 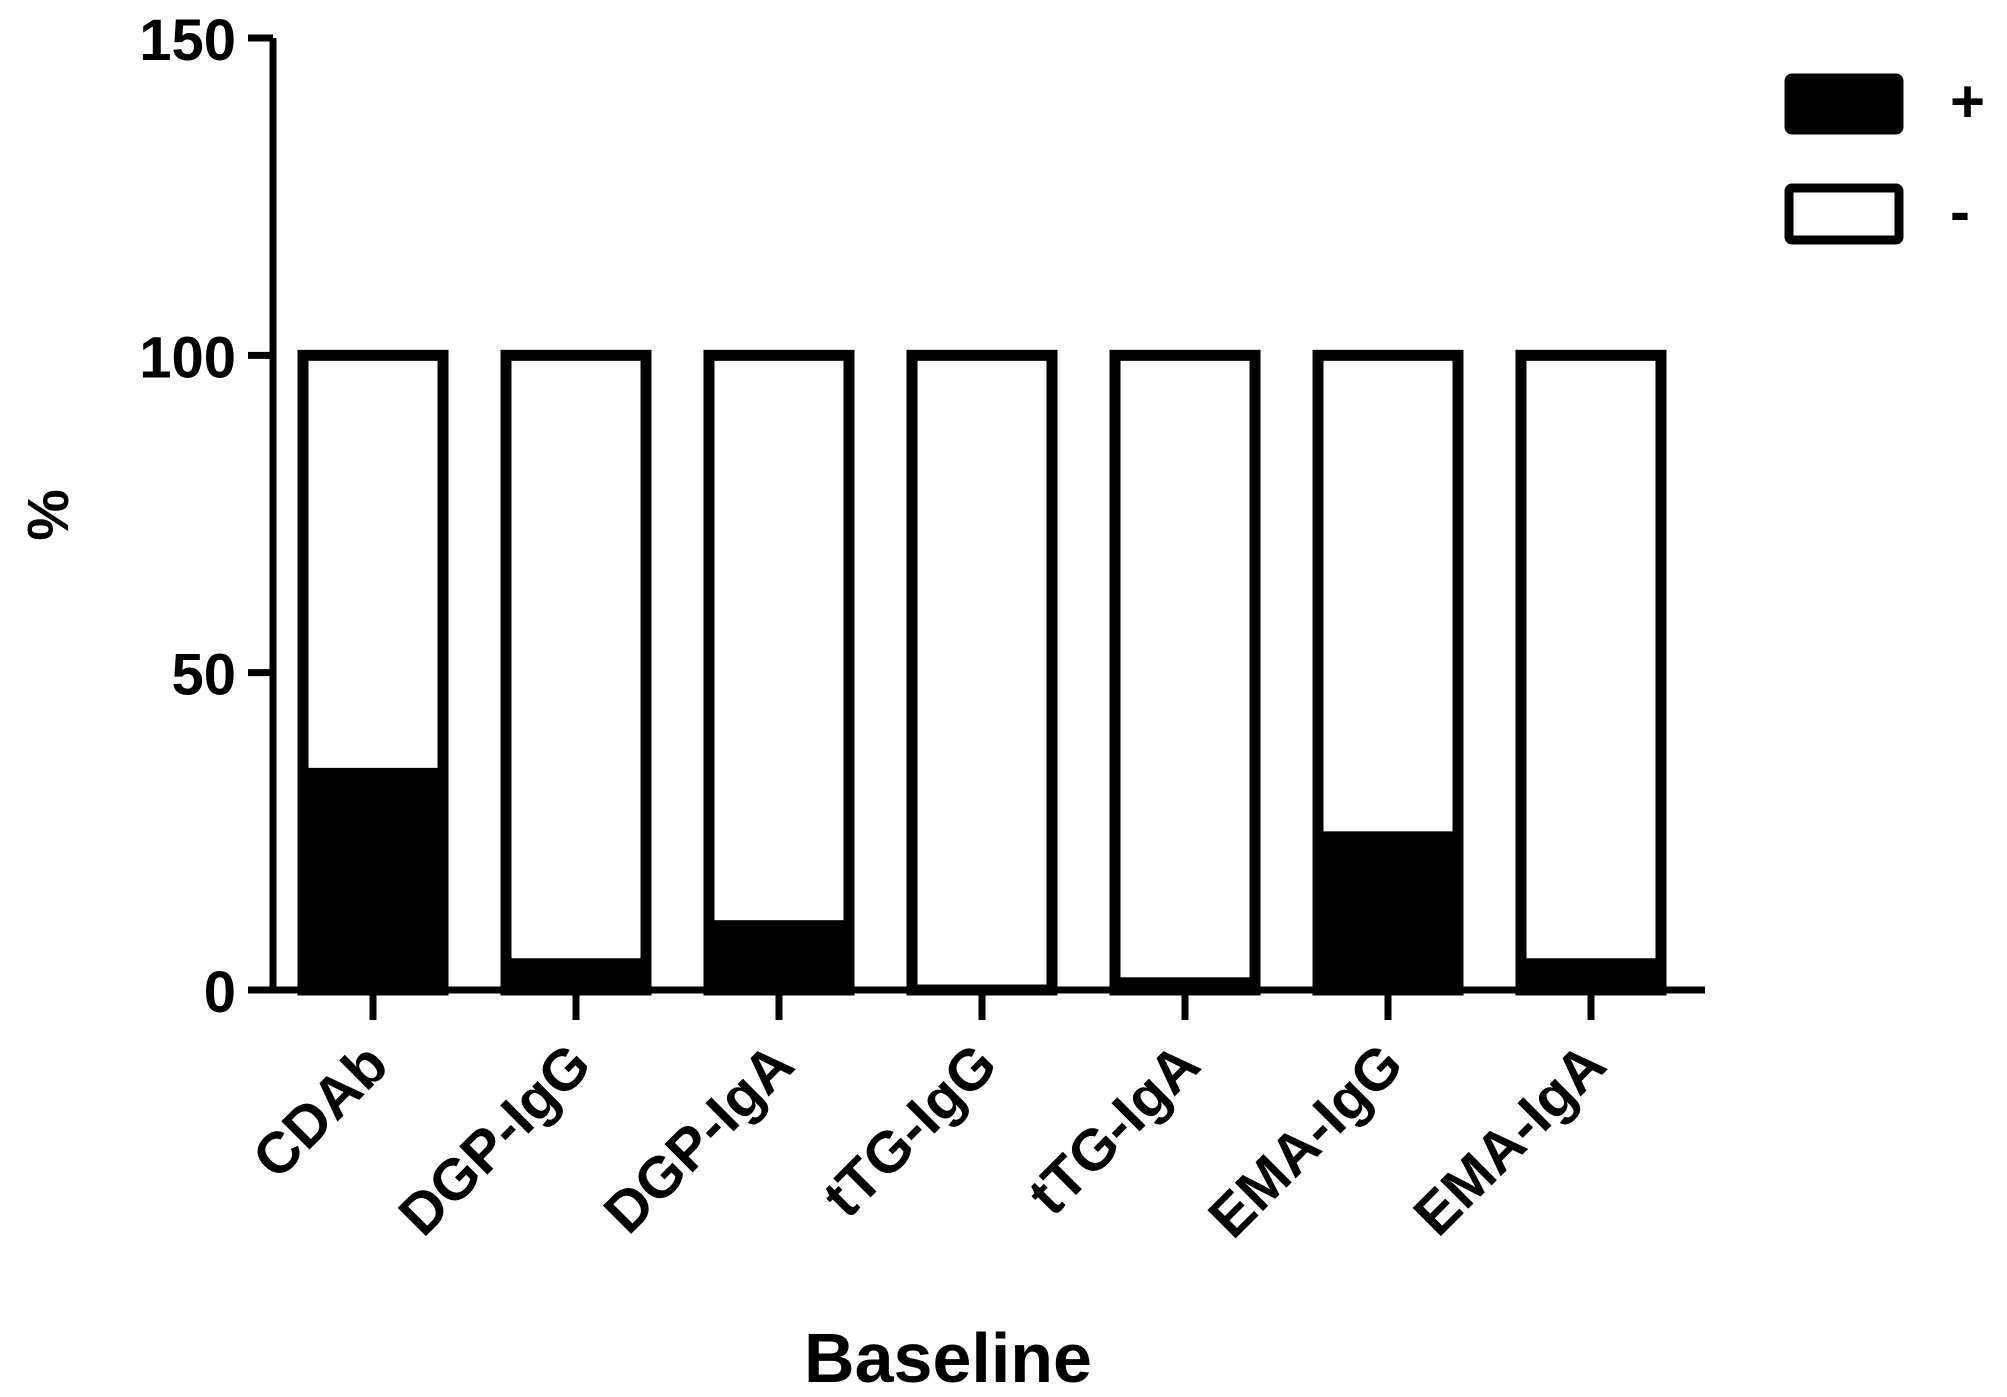 What do you see at coordinates (1967, 101) in the screenshot?
I see `legend-label-positive: +` at bounding box center [1967, 101].